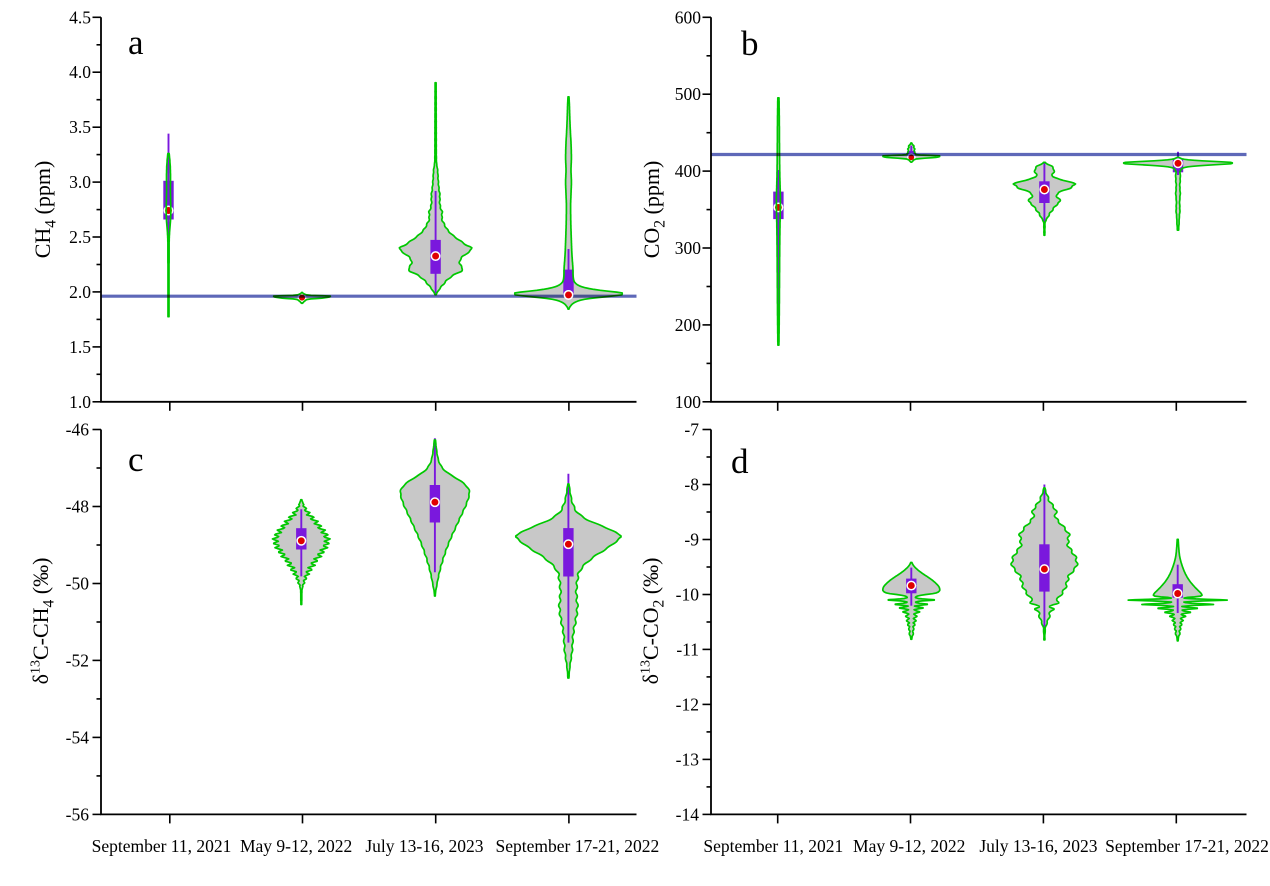  What do you see at coordinates (80, 402) in the screenshot?
I see `svg-text: 1.0` at bounding box center [80, 402].